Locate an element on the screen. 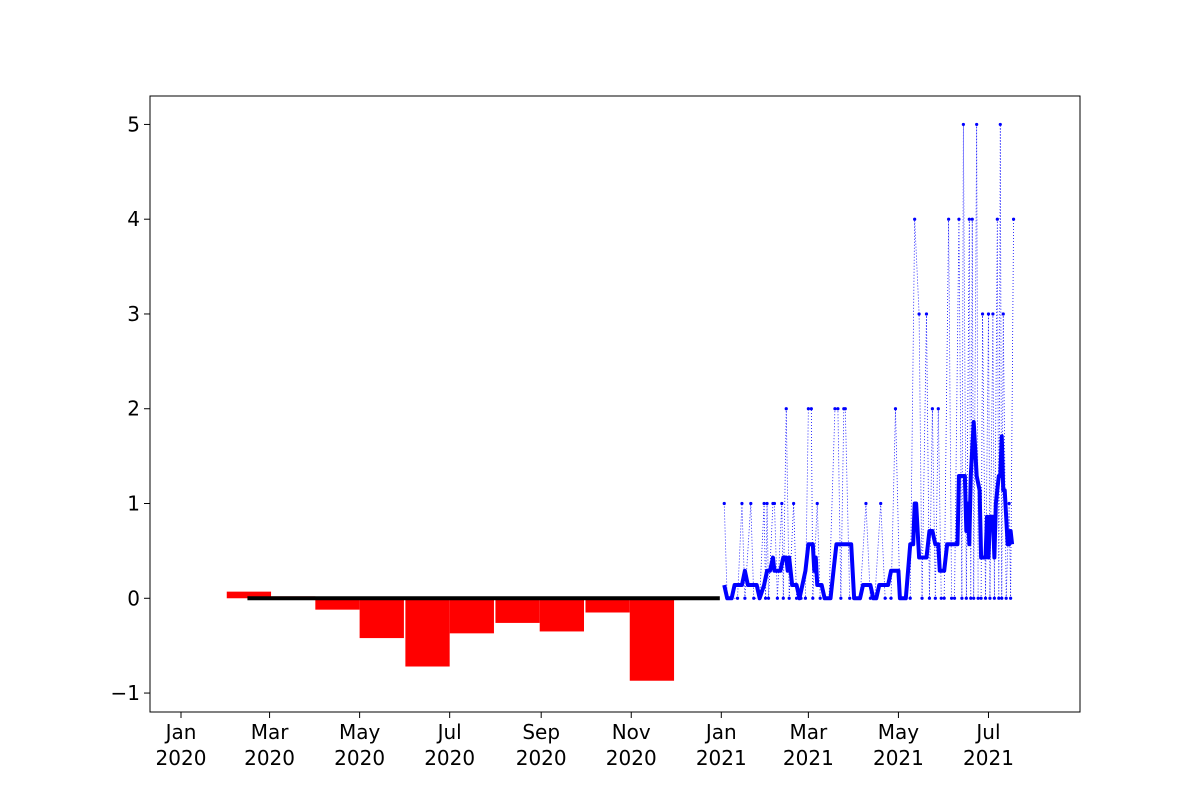 The image size is (1200, 800). y-tick-label-4: 3 is located at coordinates (133, 314).